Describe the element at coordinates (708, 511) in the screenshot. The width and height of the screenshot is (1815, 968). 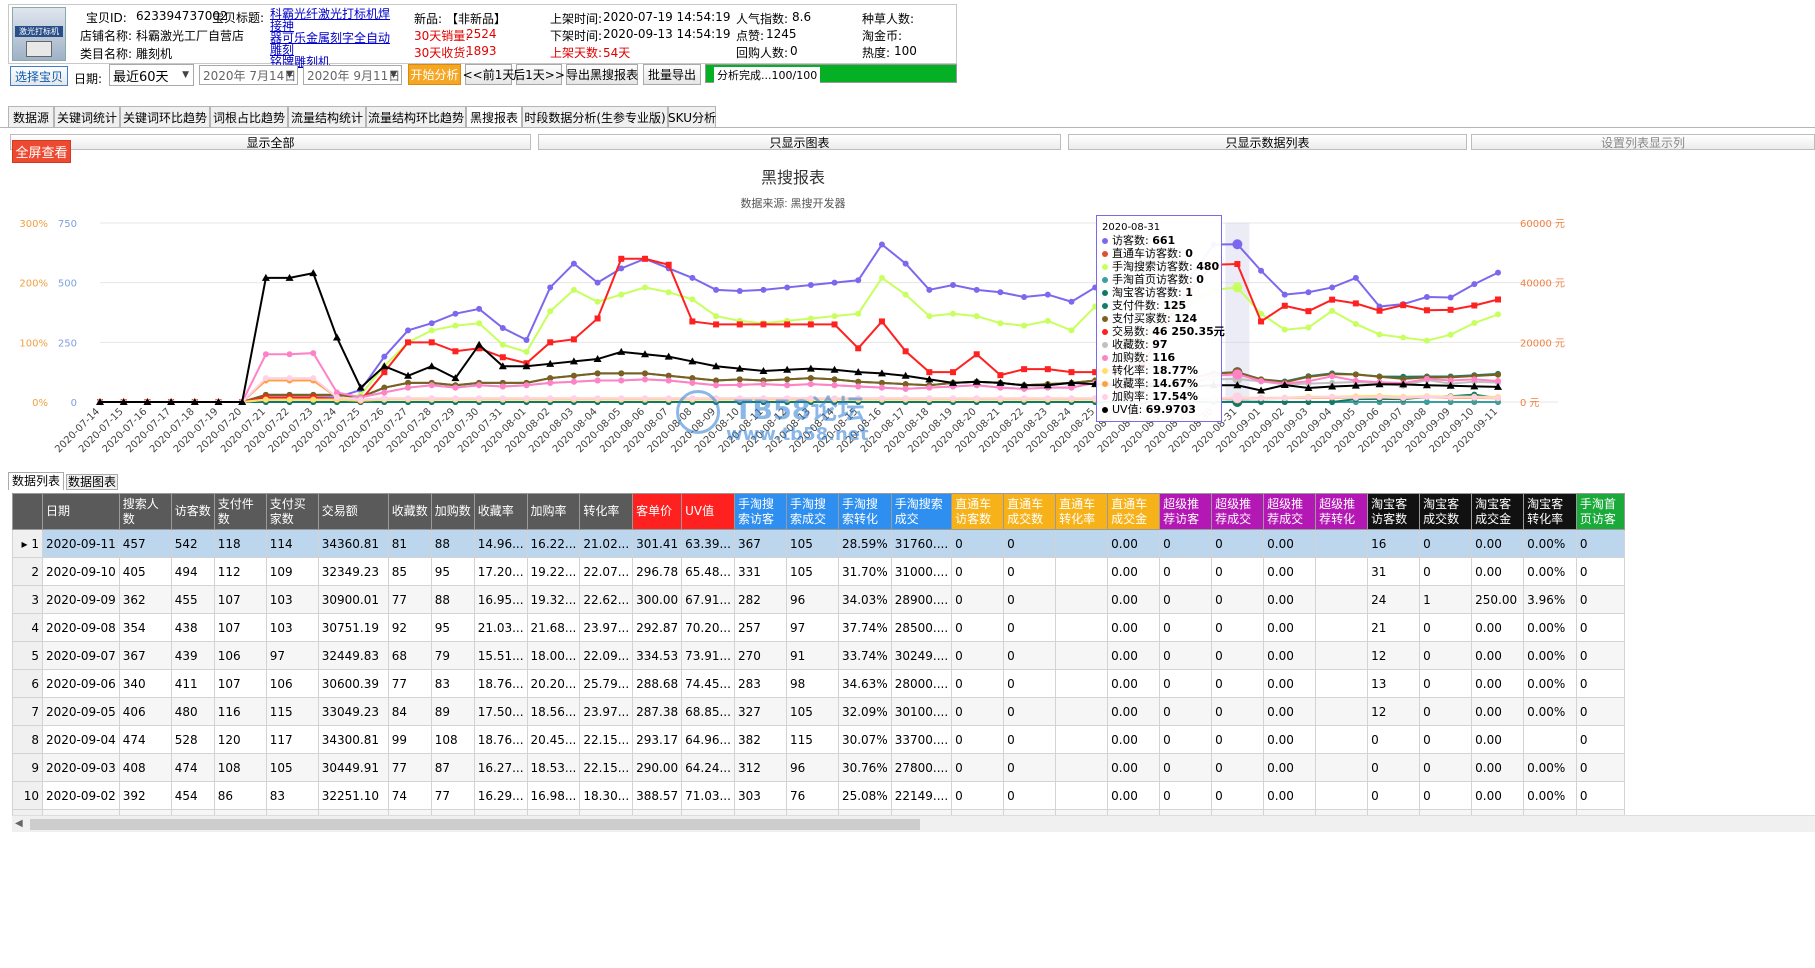
I see `column-header: UV值` at that location.